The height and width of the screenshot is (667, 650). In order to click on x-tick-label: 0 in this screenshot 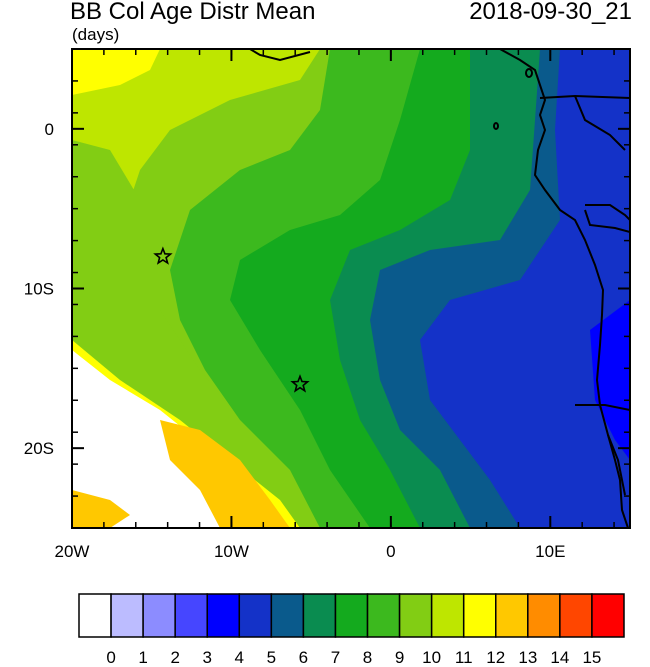, I will do `click(390, 551)`.